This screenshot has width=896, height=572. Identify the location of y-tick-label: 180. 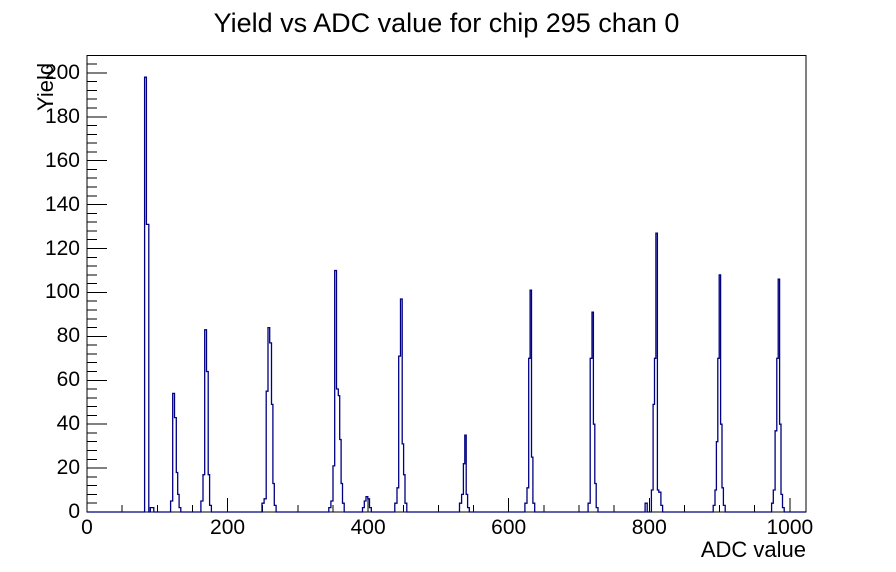
(62, 116).